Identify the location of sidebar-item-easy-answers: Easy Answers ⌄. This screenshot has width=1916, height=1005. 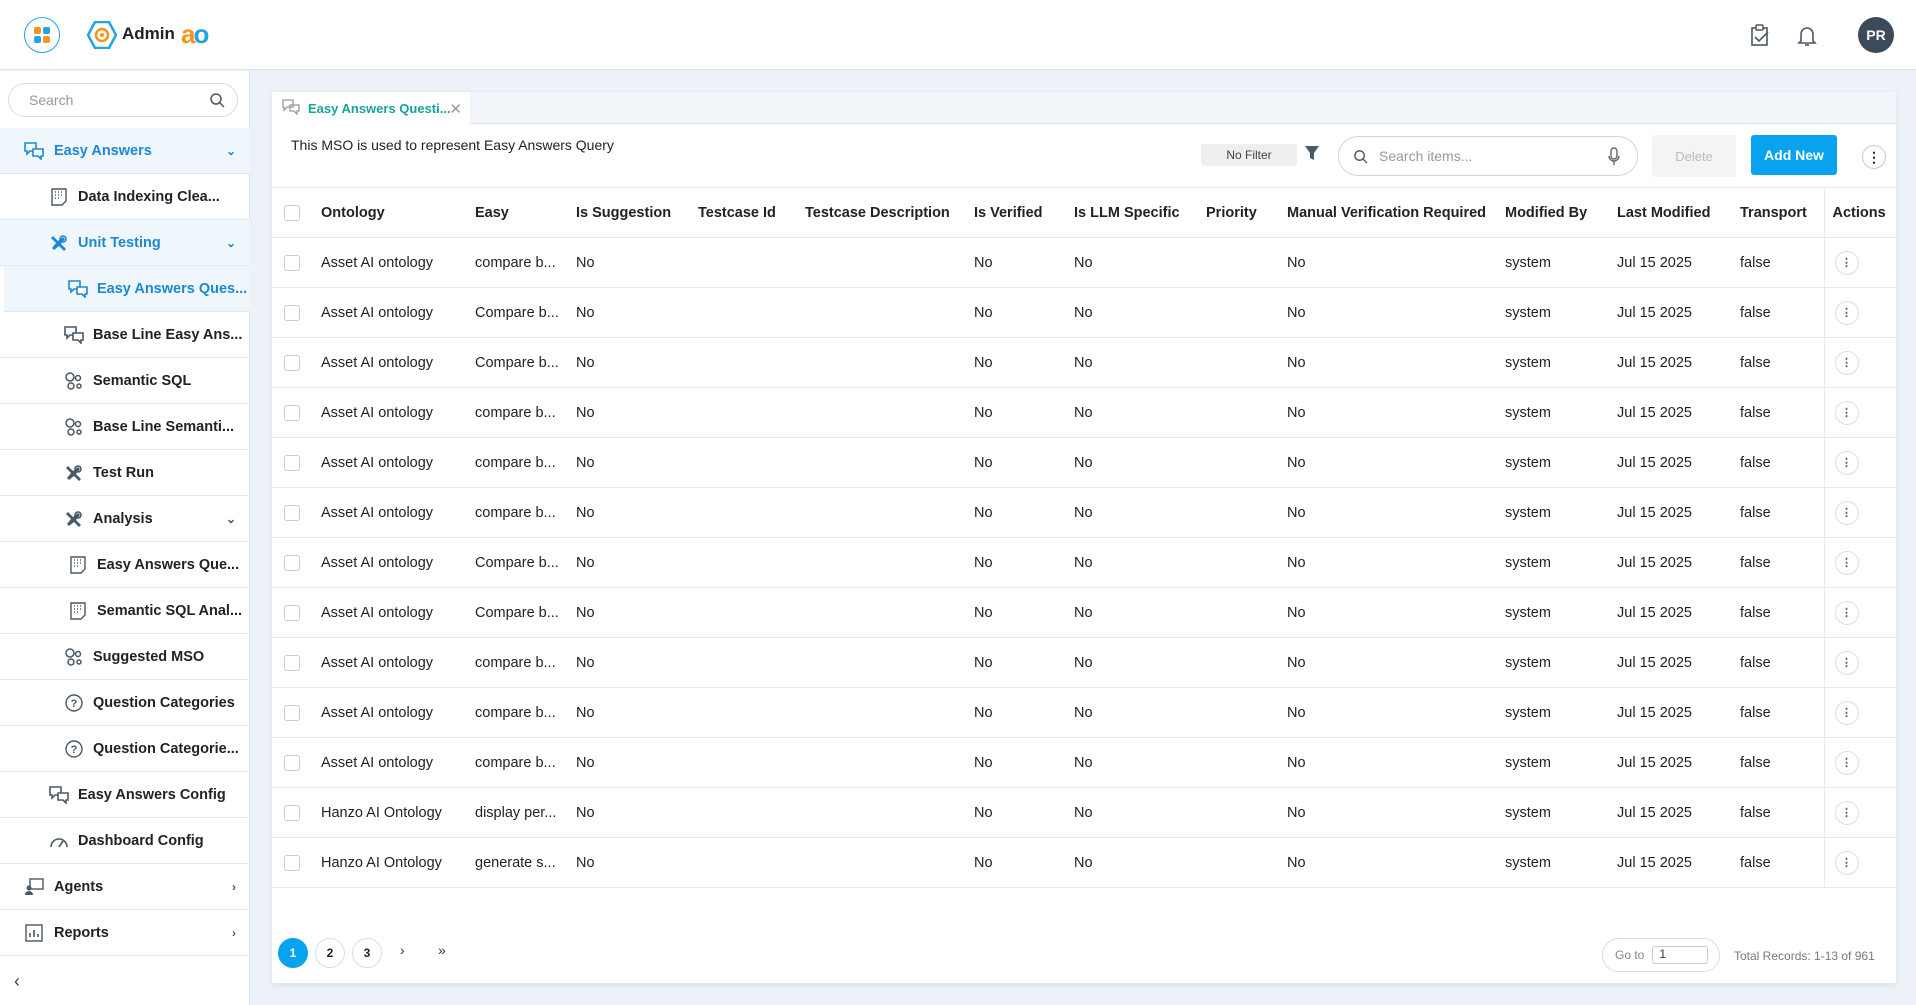
(125, 151).